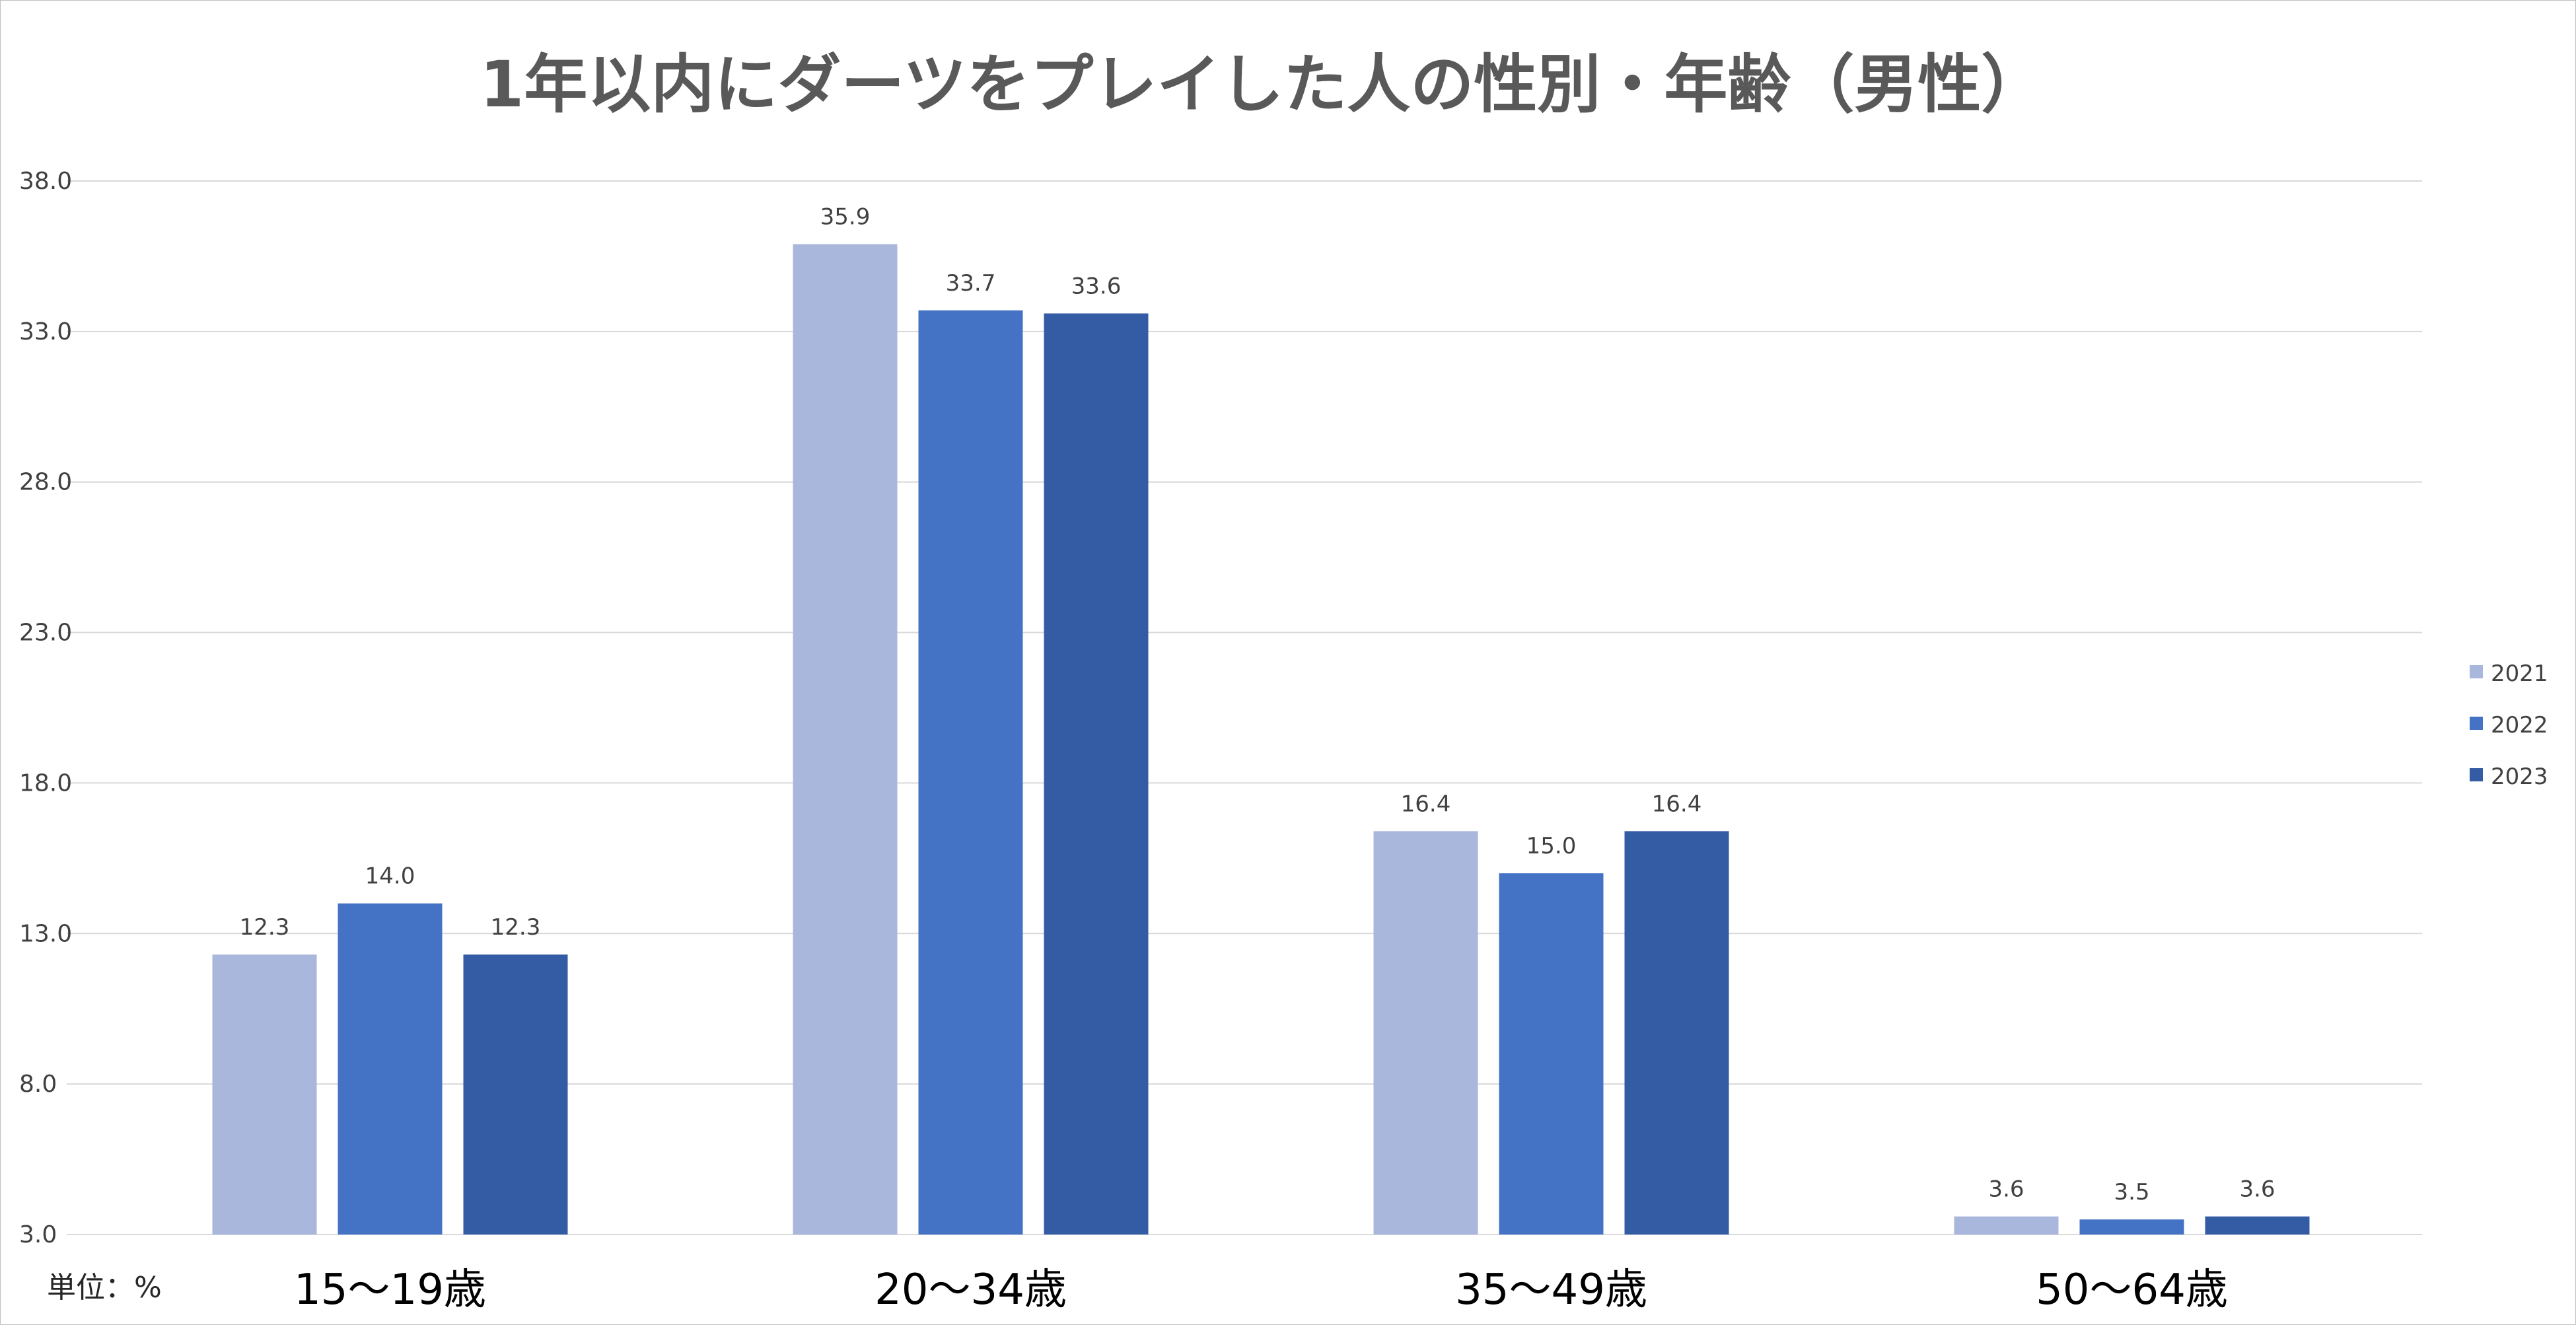 This screenshot has height=1325, width=2576. Describe the element at coordinates (38, 1084) in the screenshot. I see `y-tick-label: 8.0` at that location.